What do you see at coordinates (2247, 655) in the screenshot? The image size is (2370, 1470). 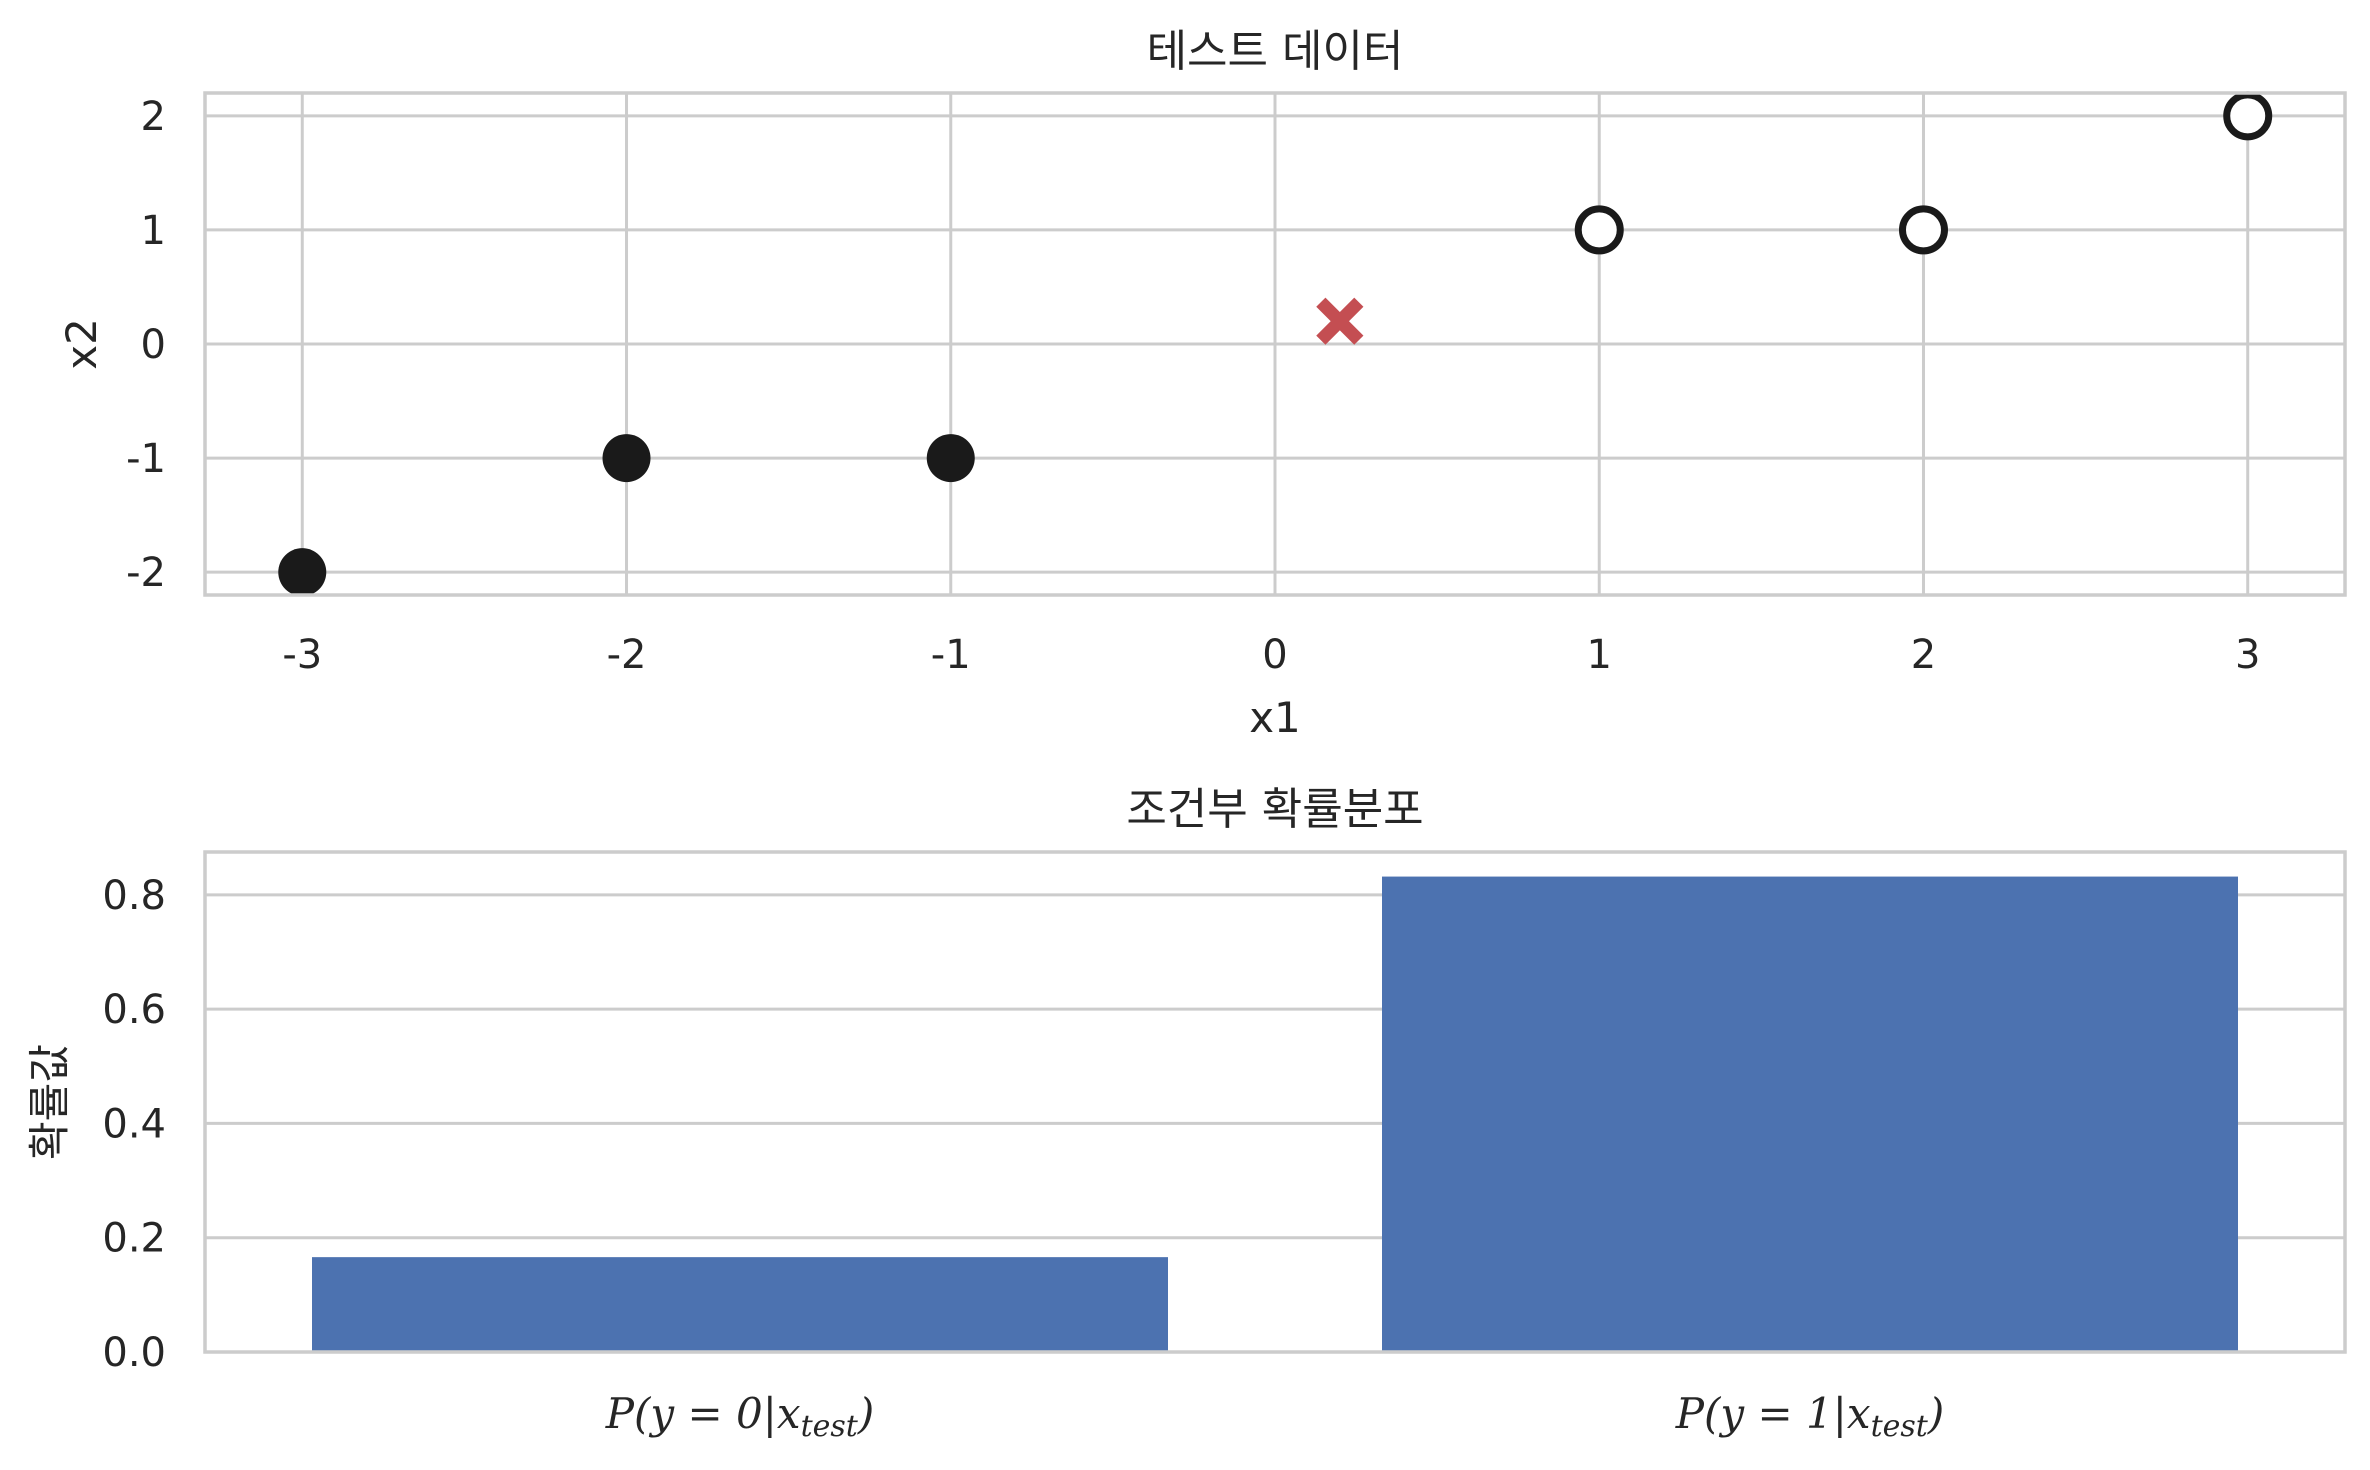 I see `scatter-x-tick-label: 3` at bounding box center [2247, 655].